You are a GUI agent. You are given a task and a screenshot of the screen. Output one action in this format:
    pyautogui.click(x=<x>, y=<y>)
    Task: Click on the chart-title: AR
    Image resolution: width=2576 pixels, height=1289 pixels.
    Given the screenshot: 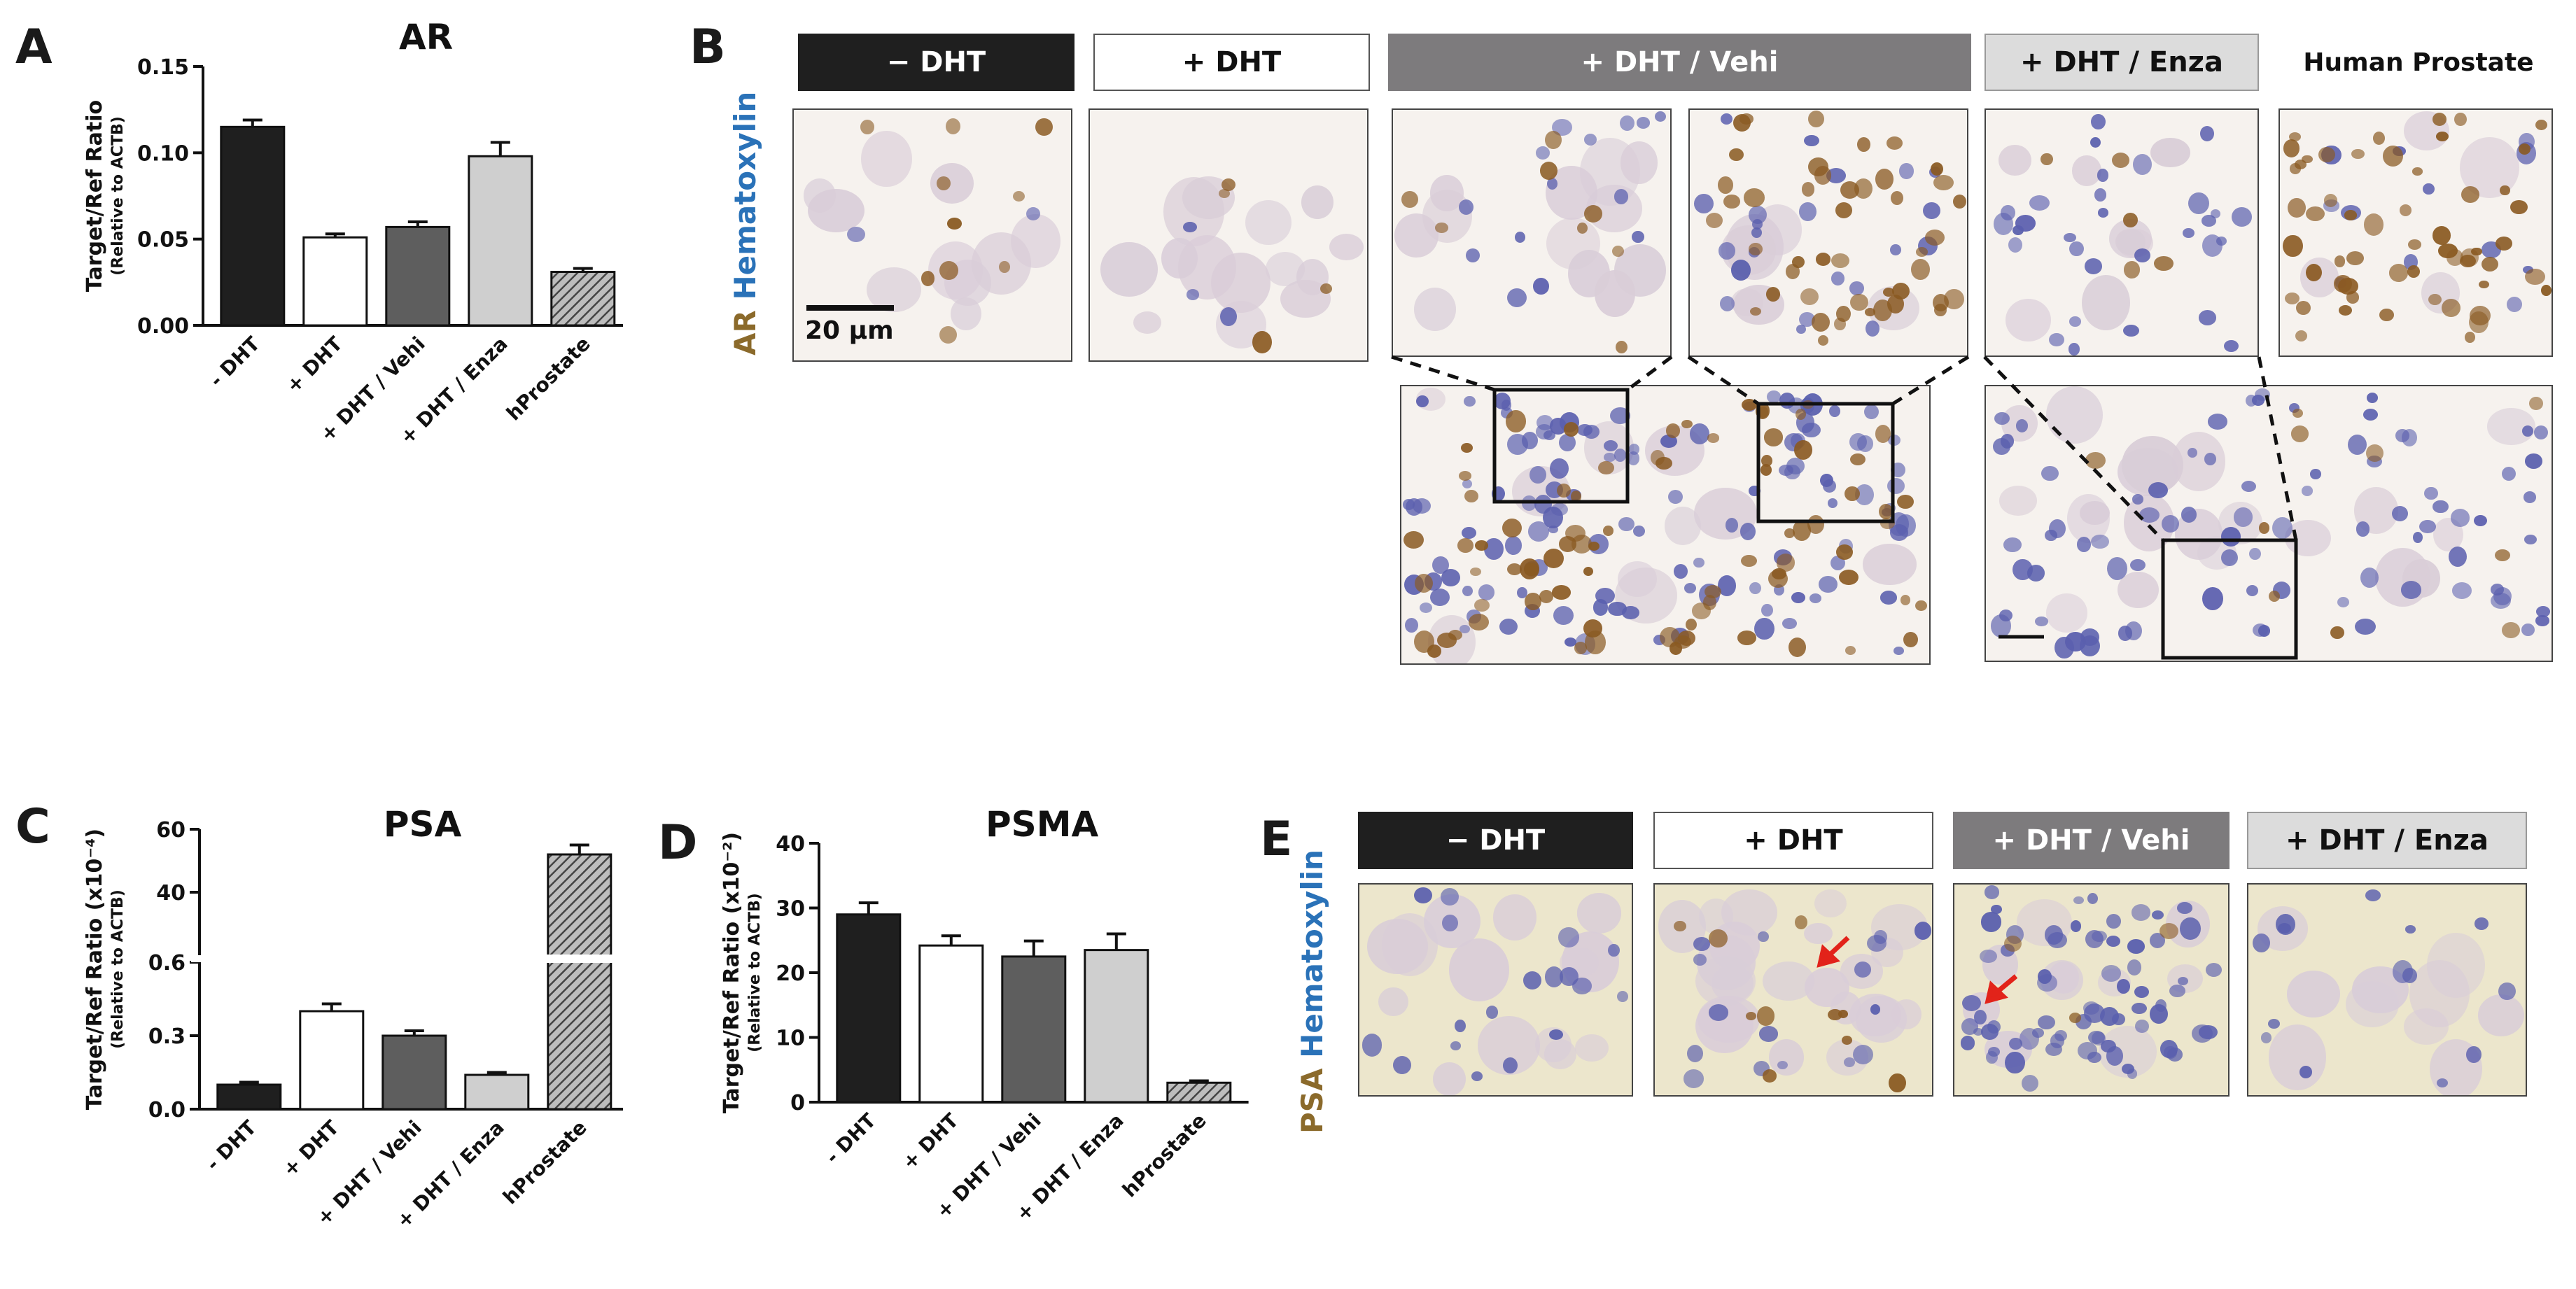 What is the action you would take?
    pyautogui.click(x=426, y=37)
    